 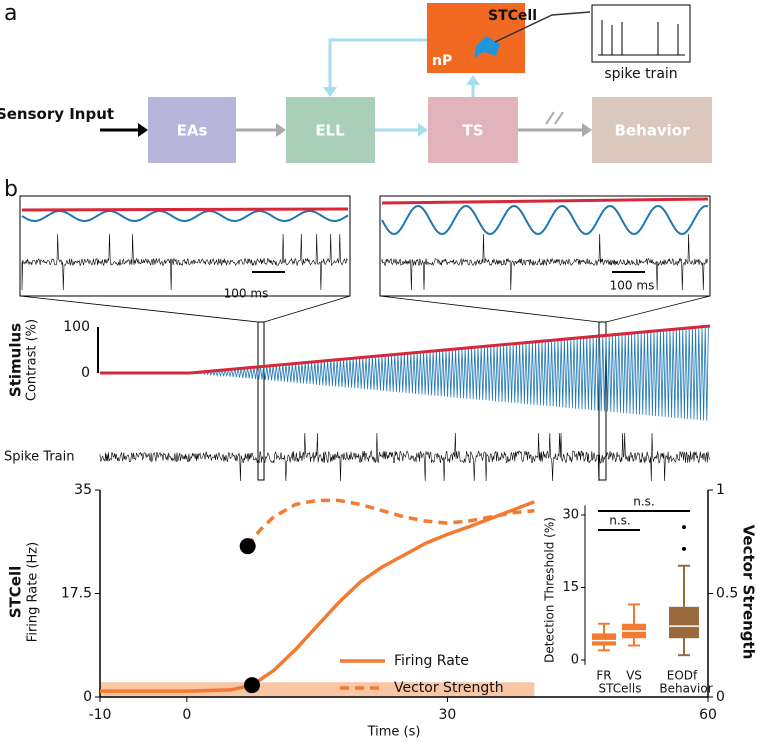 I want to click on y2-axis-label: Vector Strength, so click(x=748, y=592).